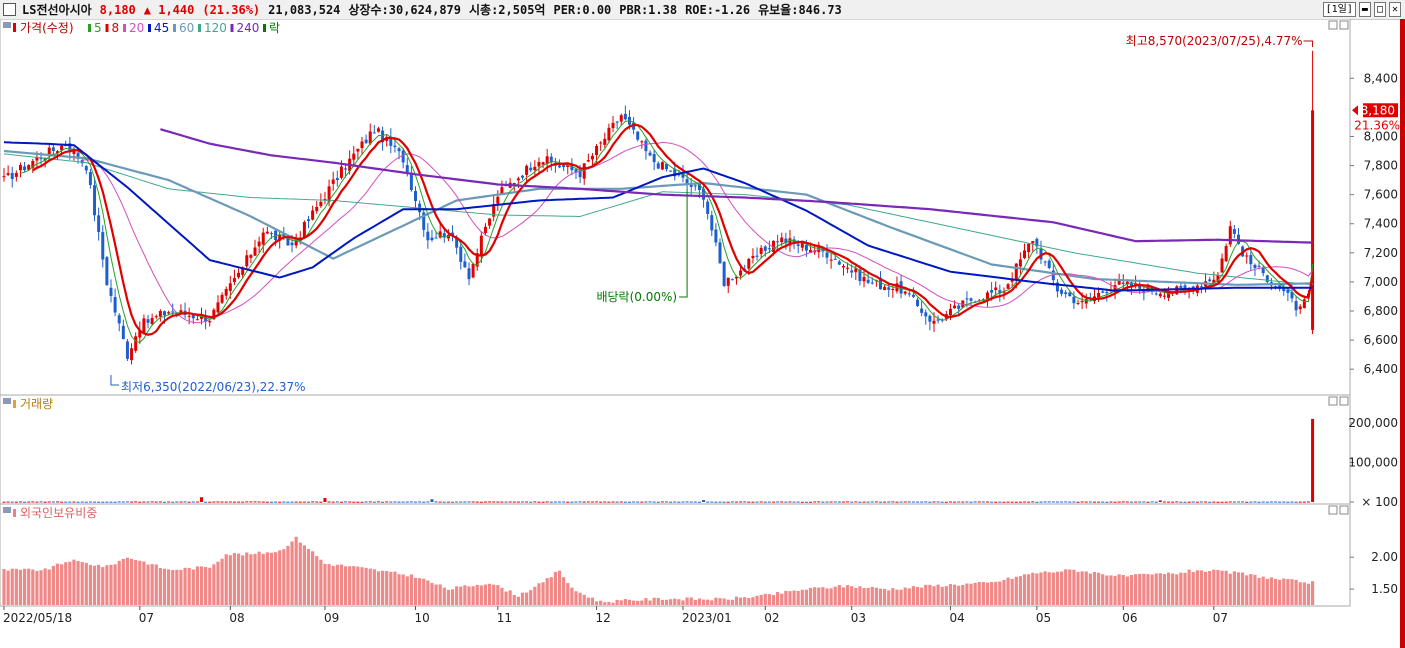 This screenshot has width=1405, height=648. Describe the element at coordinates (169, 9) in the screenshot. I see `price-change: ▲ 1,440` at that location.